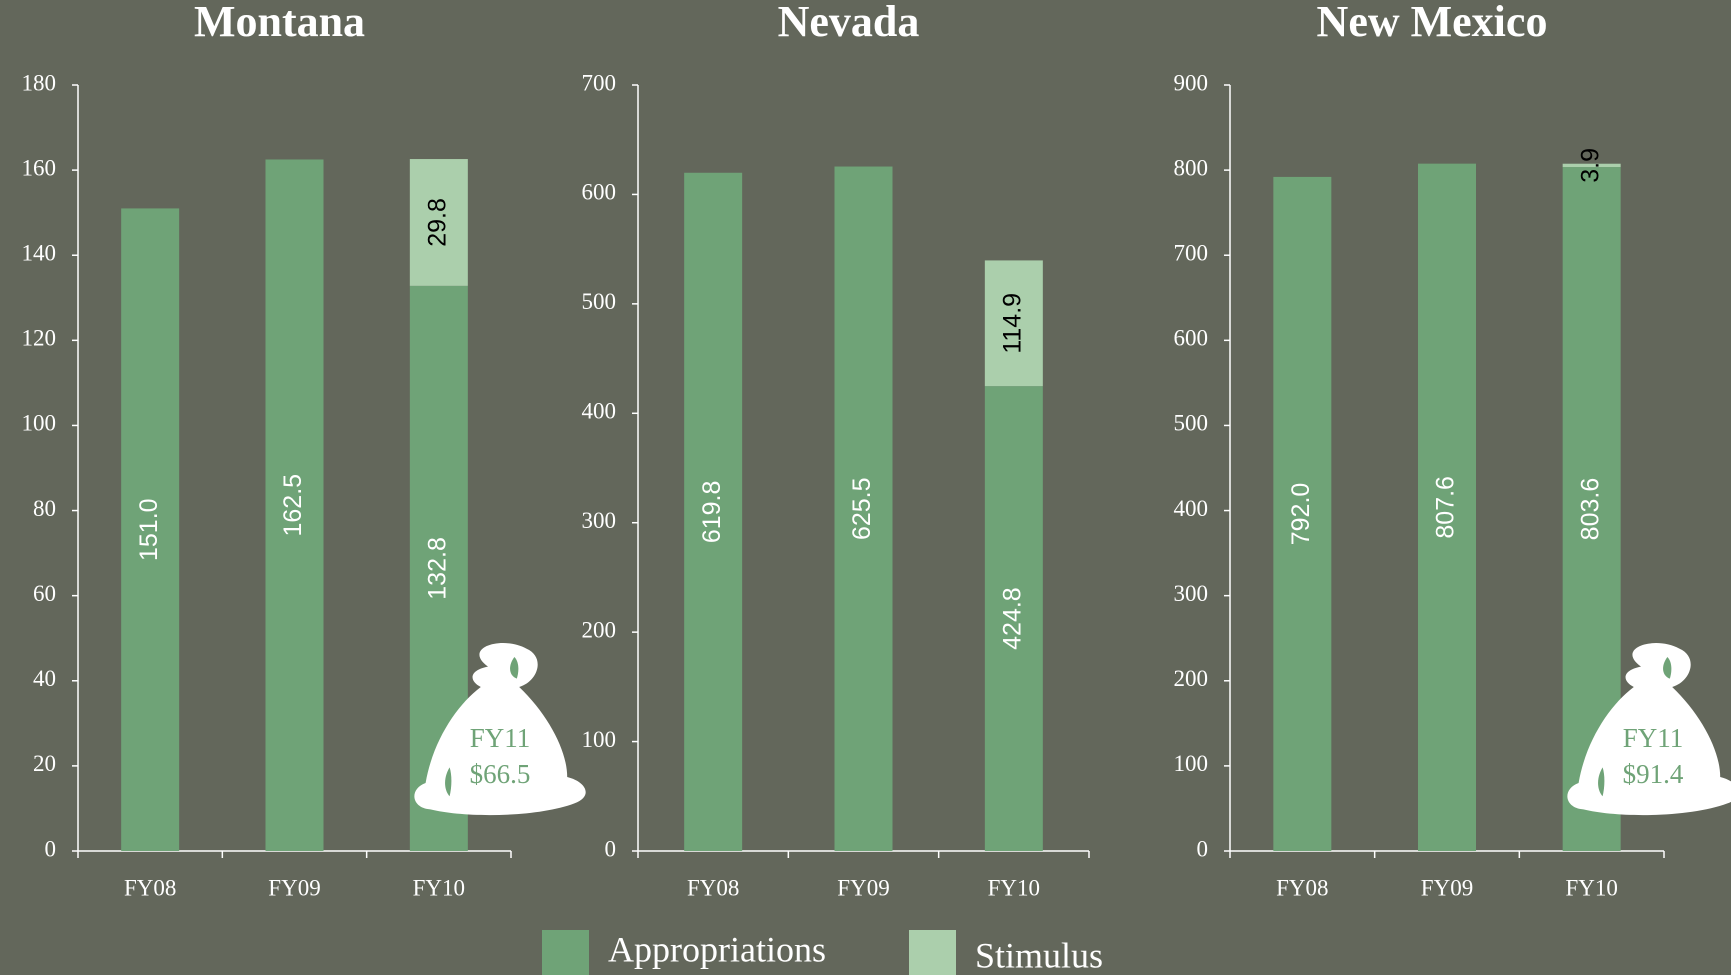 This screenshot has height=975, width=1731. I want to click on value-label: 29.8, so click(437, 222).